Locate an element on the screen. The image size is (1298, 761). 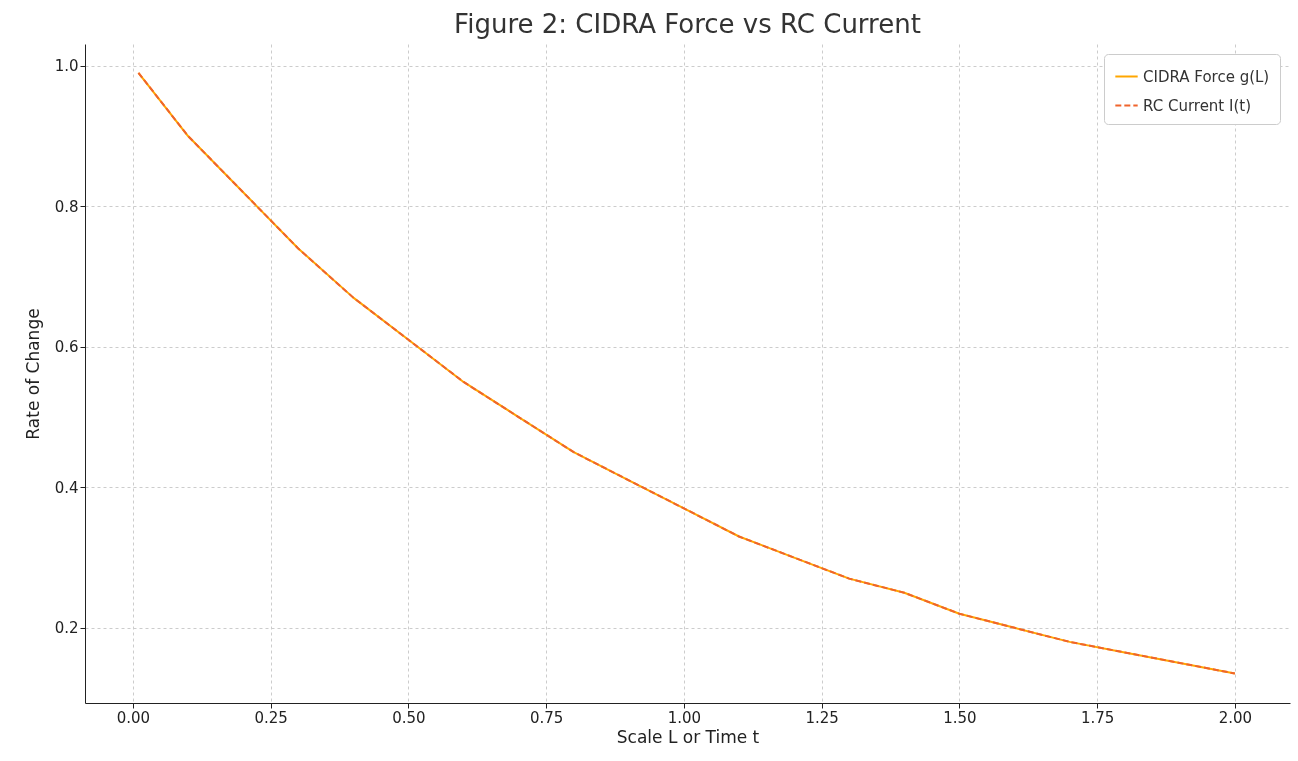
x-tick-label: 1.00 is located at coordinates (684, 717).